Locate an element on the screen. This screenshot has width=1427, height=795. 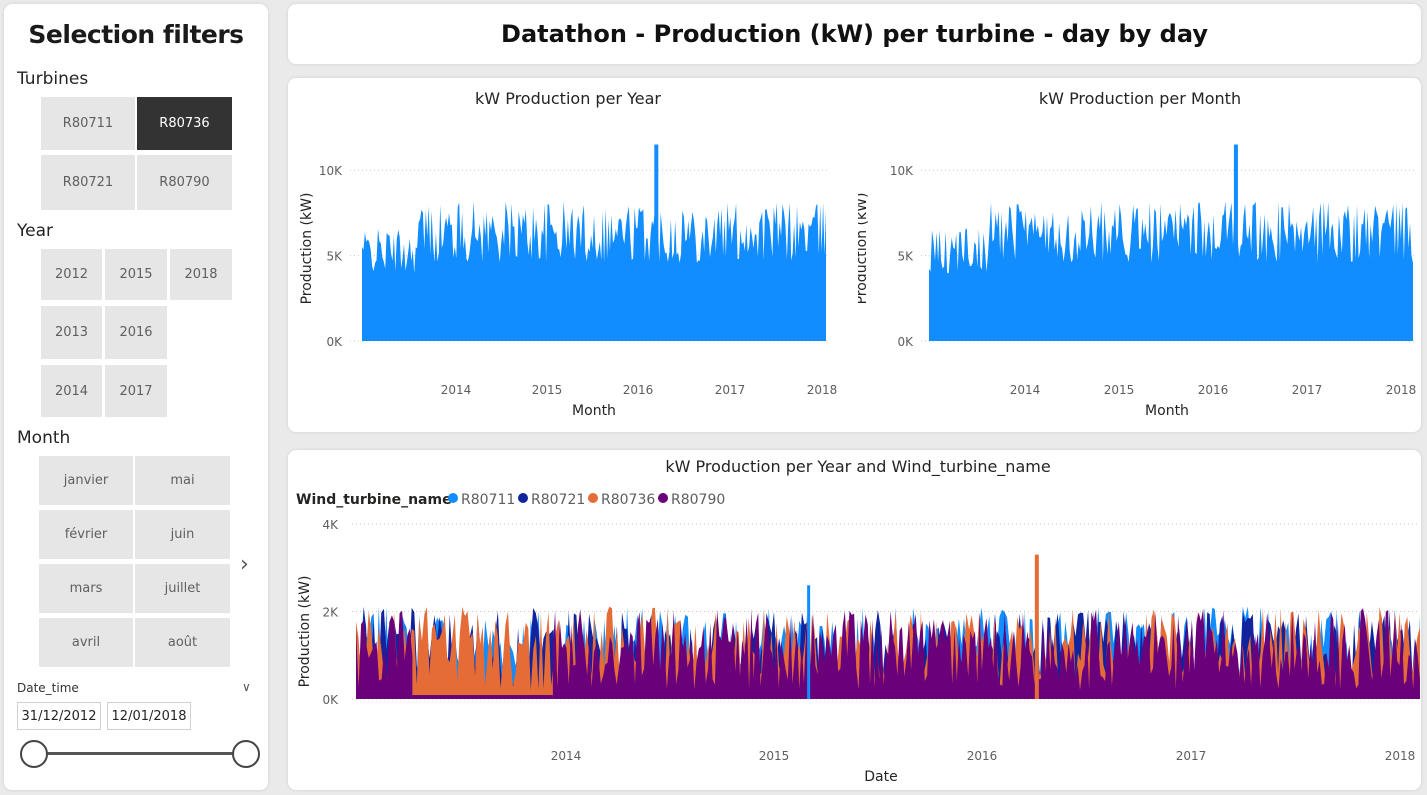
legend-label: R80790 is located at coordinates (698, 500).